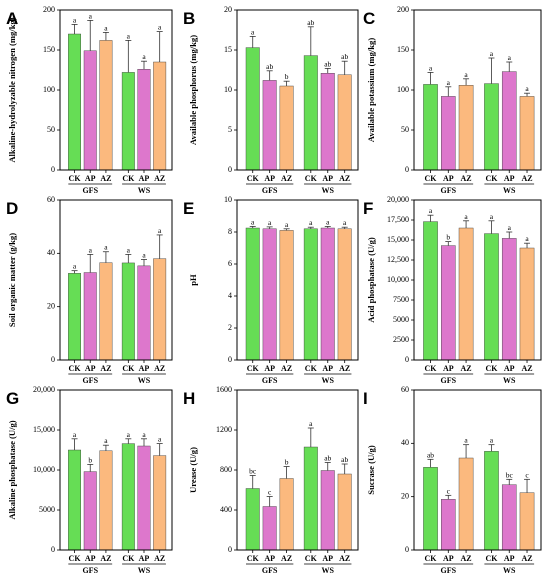  What do you see at coordinates (230, 231) in the screenshot?
I see `y-tick-label: 8` at bounding box center [230, 231].